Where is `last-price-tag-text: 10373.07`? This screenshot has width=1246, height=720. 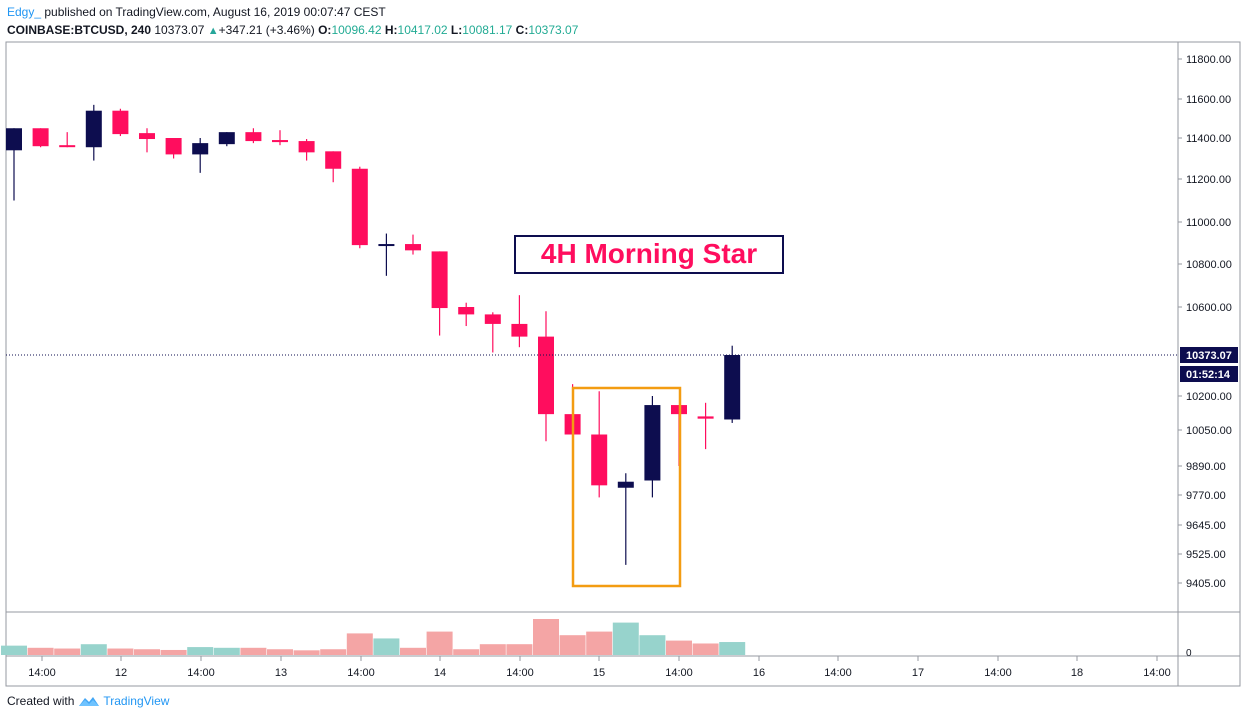 last-price-tag-text: 10373.07 is located at coordinates (1209, 356).